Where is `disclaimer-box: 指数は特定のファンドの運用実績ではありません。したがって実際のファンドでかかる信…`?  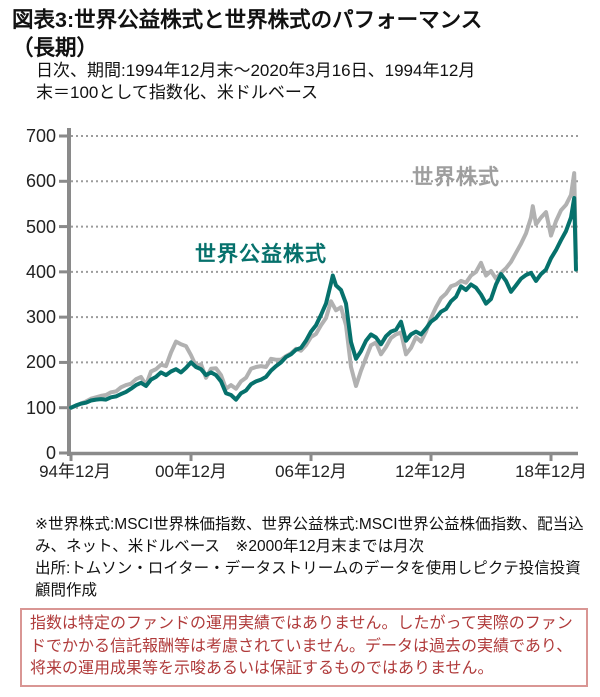 disclaimer-box: 指数は特定のファンドの運用実績ではありません。したがって実際のファンドでかかる信… is located at coordinates (304, 647).